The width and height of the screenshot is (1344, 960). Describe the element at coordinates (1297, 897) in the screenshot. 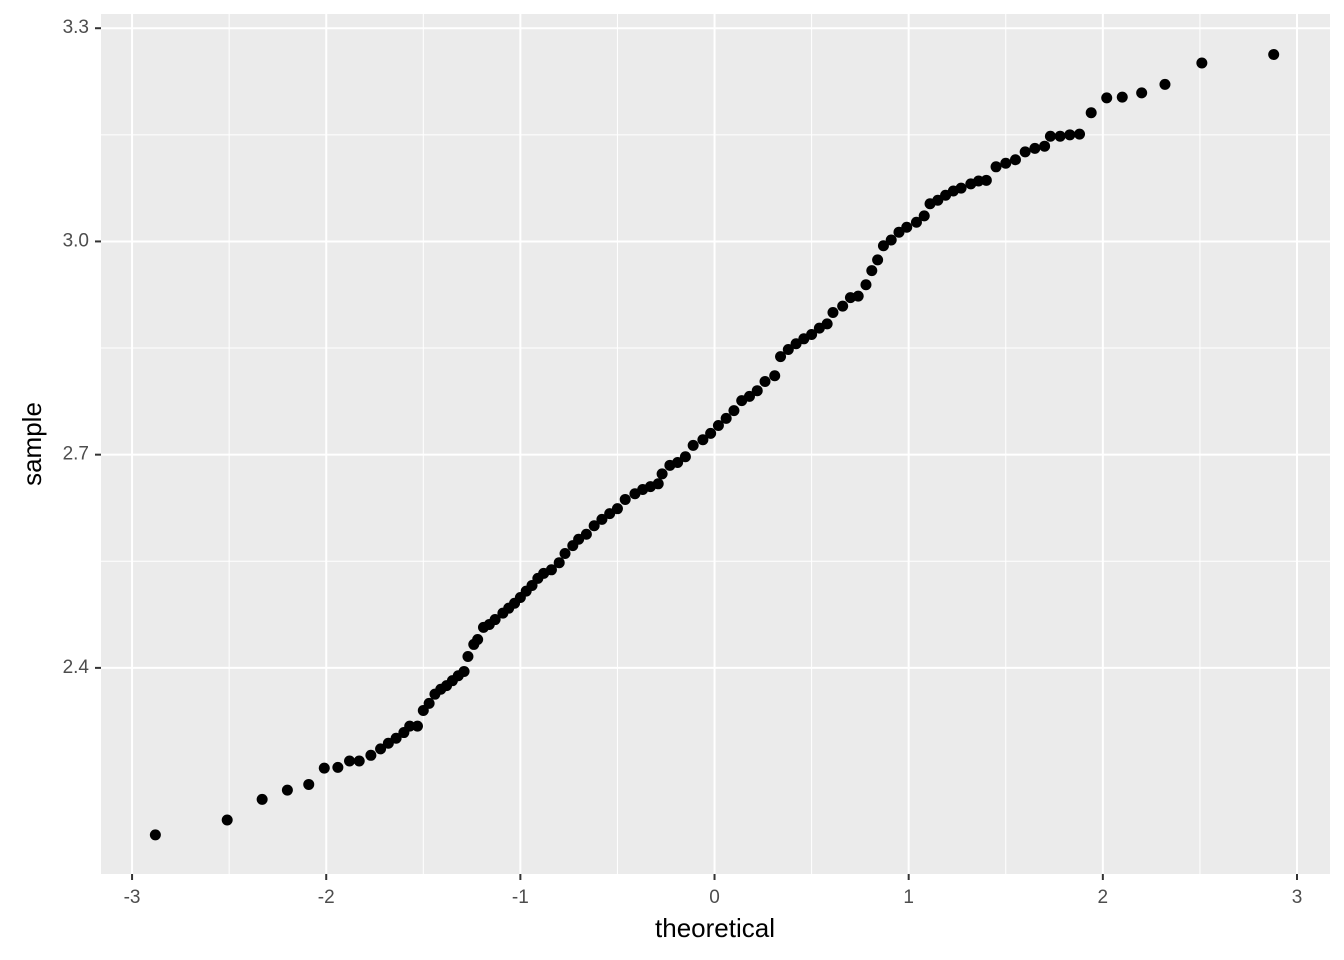

I see `x-tick-label: 3` at that location.